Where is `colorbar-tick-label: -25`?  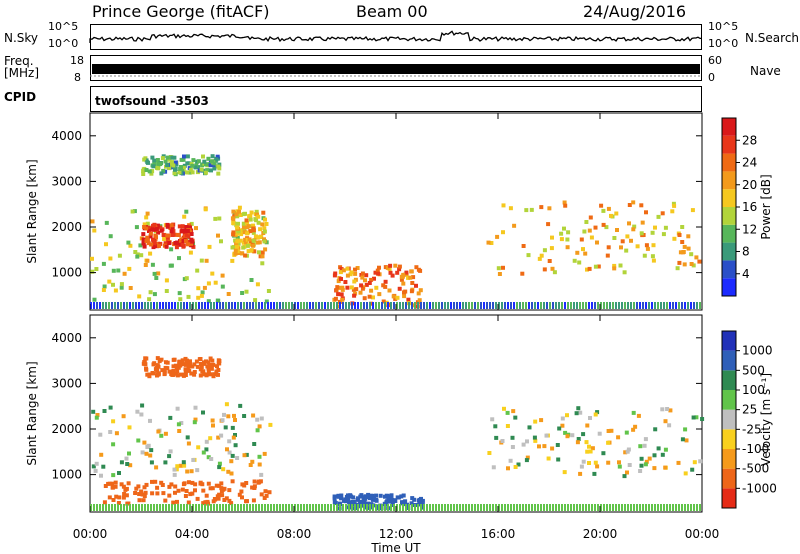
colorbar-tick-label: -25 is located at coordinates (752, 429).